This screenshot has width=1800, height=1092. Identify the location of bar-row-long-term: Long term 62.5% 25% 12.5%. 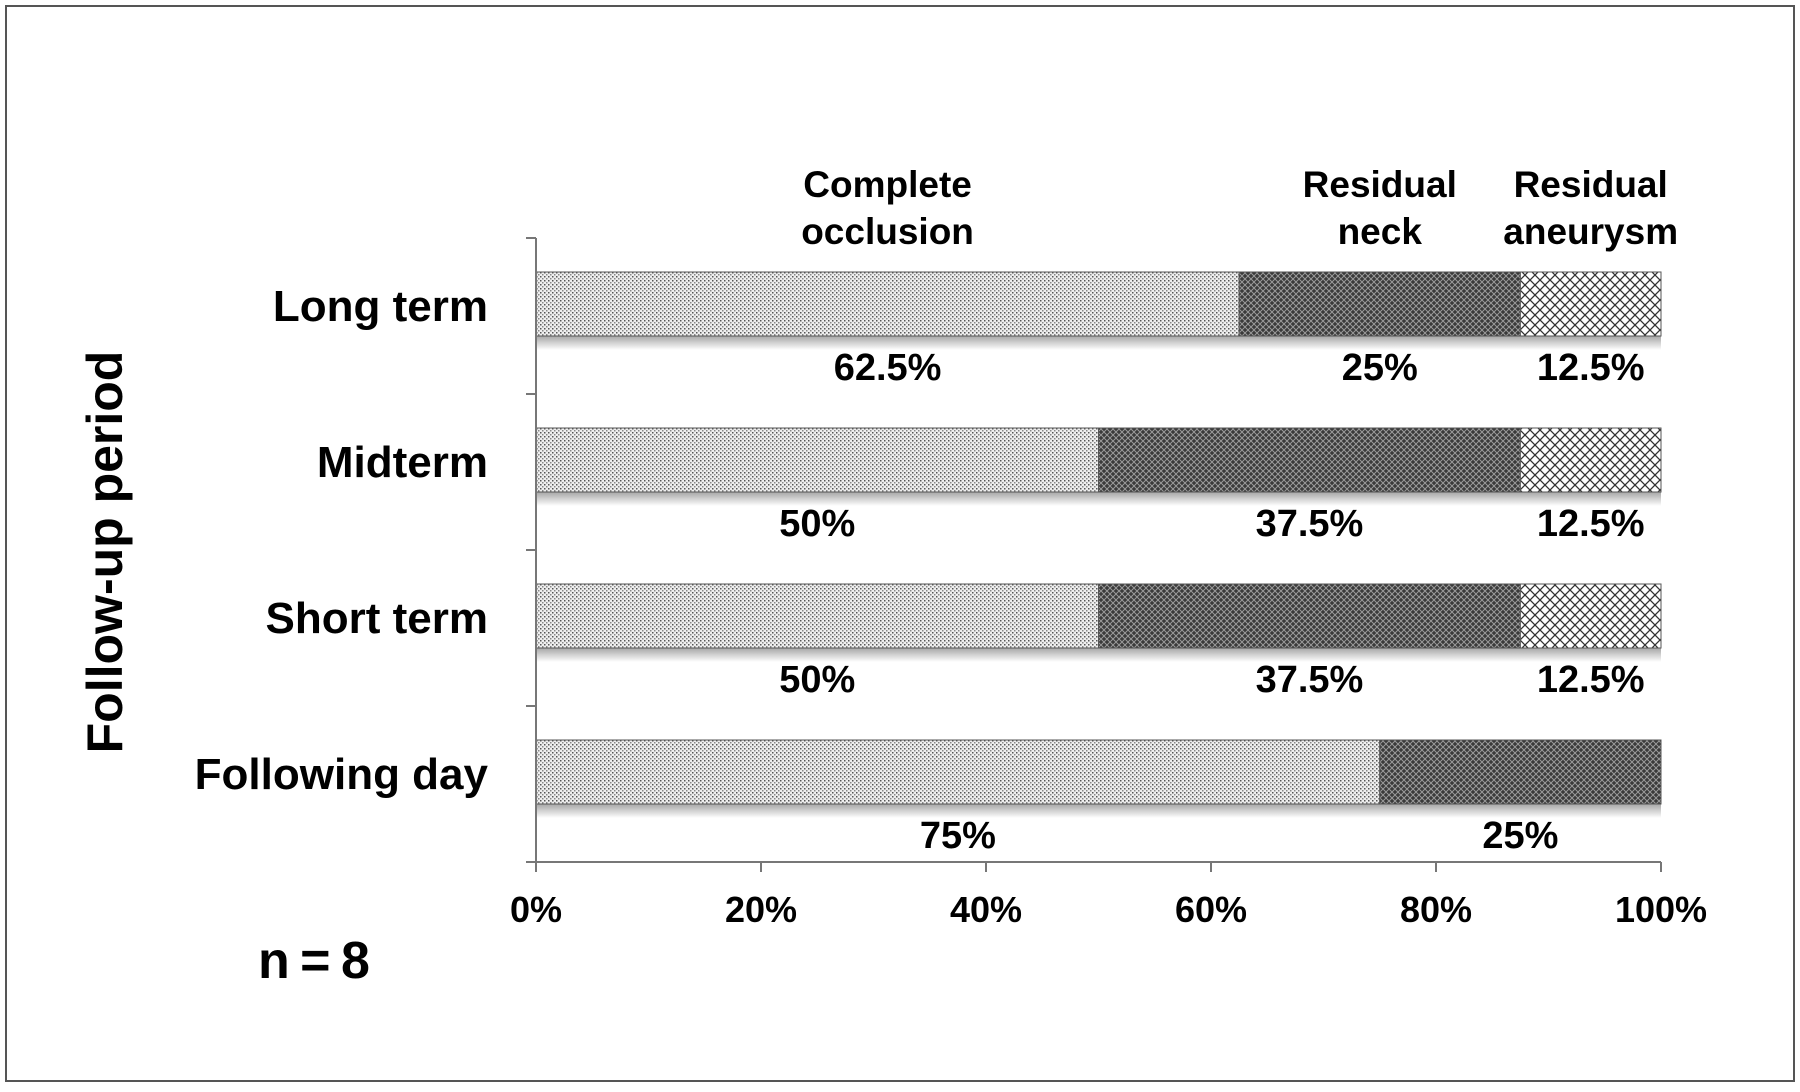
(967, 330).